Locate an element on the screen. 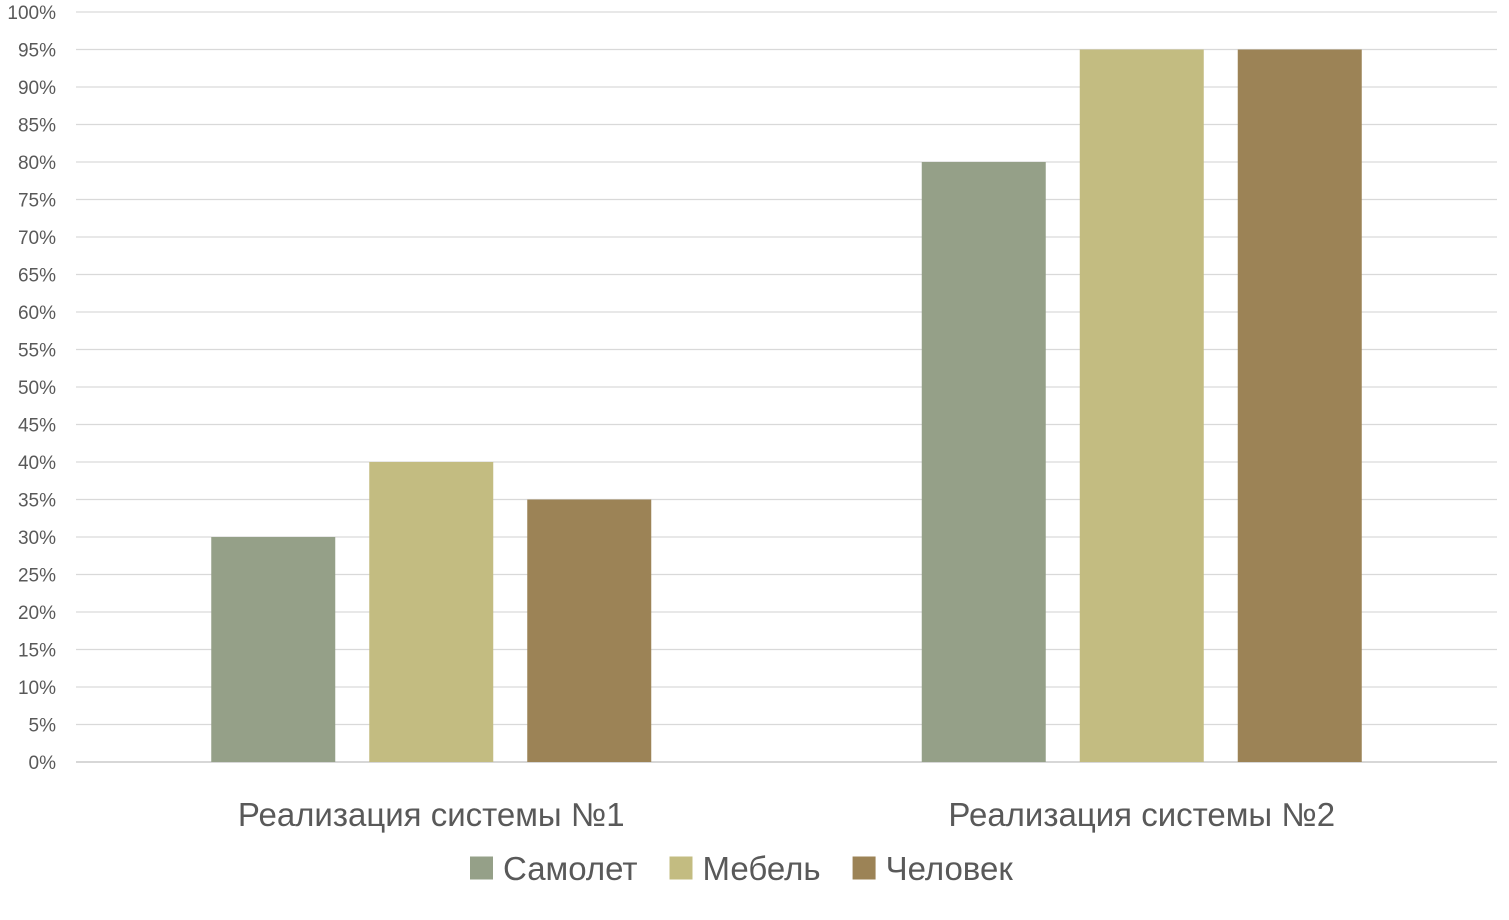  y-tick-label: 35% is located at coordinates (37, 501).